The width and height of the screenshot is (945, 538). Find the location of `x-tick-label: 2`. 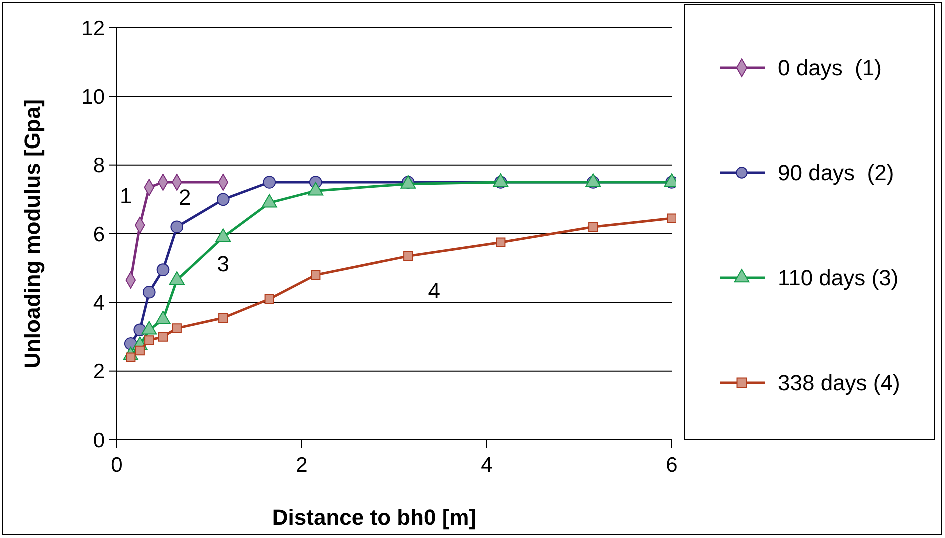

x-tick-label: 2 is located at coordinates (302, 465).